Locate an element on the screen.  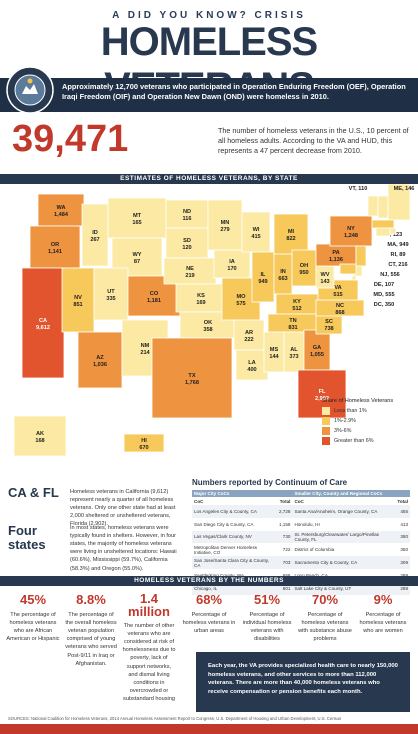
state-value-tn: 831 is located at coordinates (292, 328).